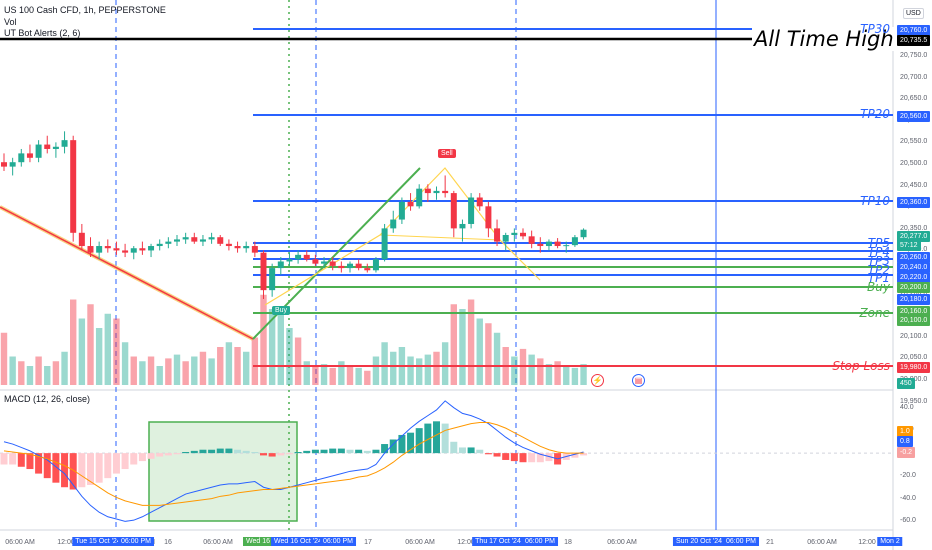 The image size is (932, 550). I want to click on currency-button: USD, so click(913, 13).